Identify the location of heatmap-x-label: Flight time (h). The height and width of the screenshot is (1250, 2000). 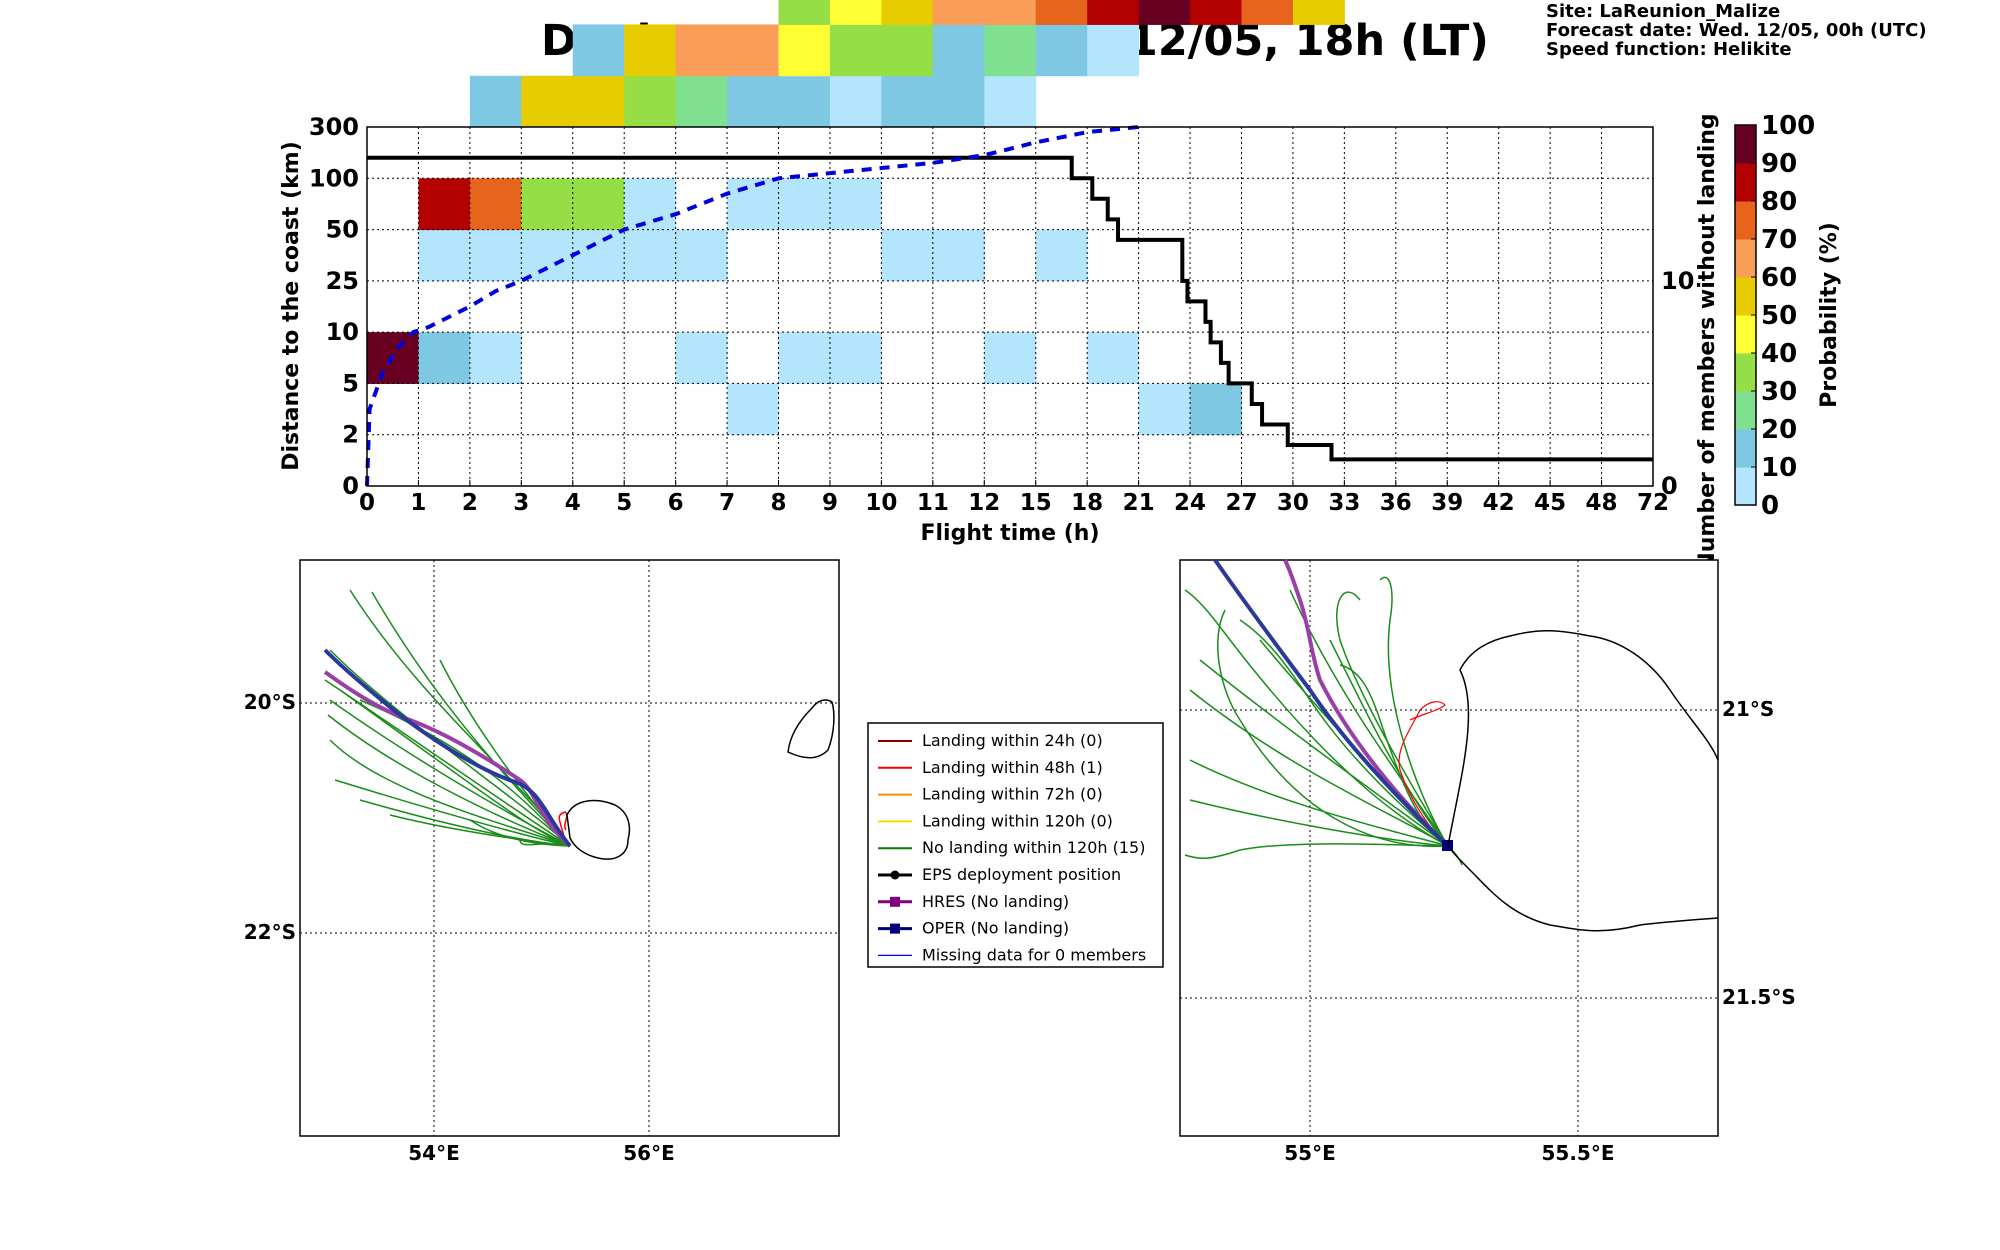
(1009, 533).